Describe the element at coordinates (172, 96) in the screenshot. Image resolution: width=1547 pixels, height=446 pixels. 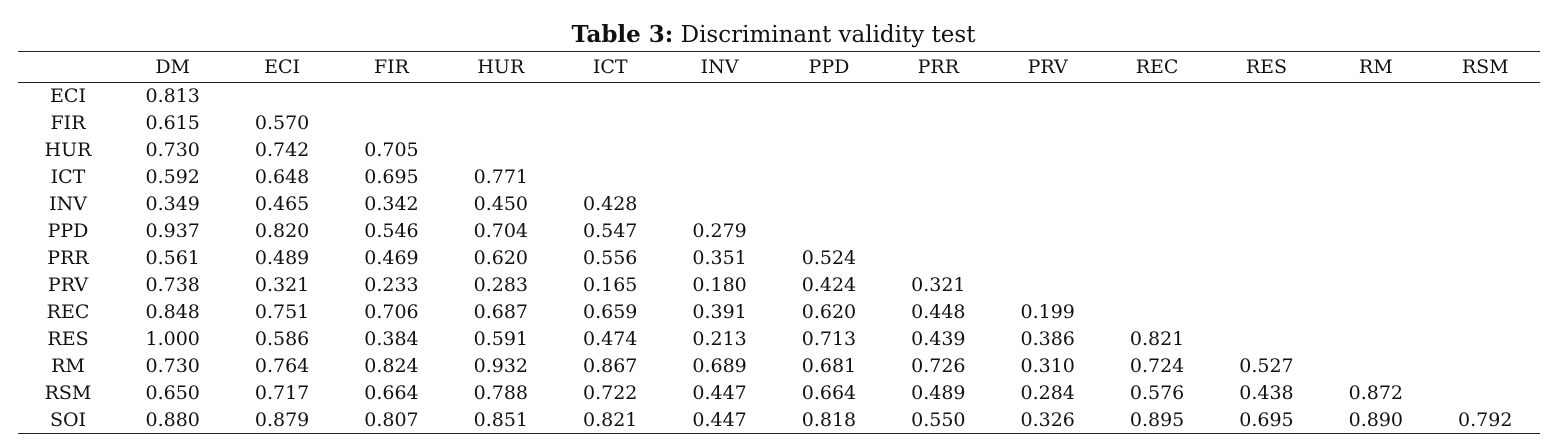
I see `table-cell: 0.813` at that location.